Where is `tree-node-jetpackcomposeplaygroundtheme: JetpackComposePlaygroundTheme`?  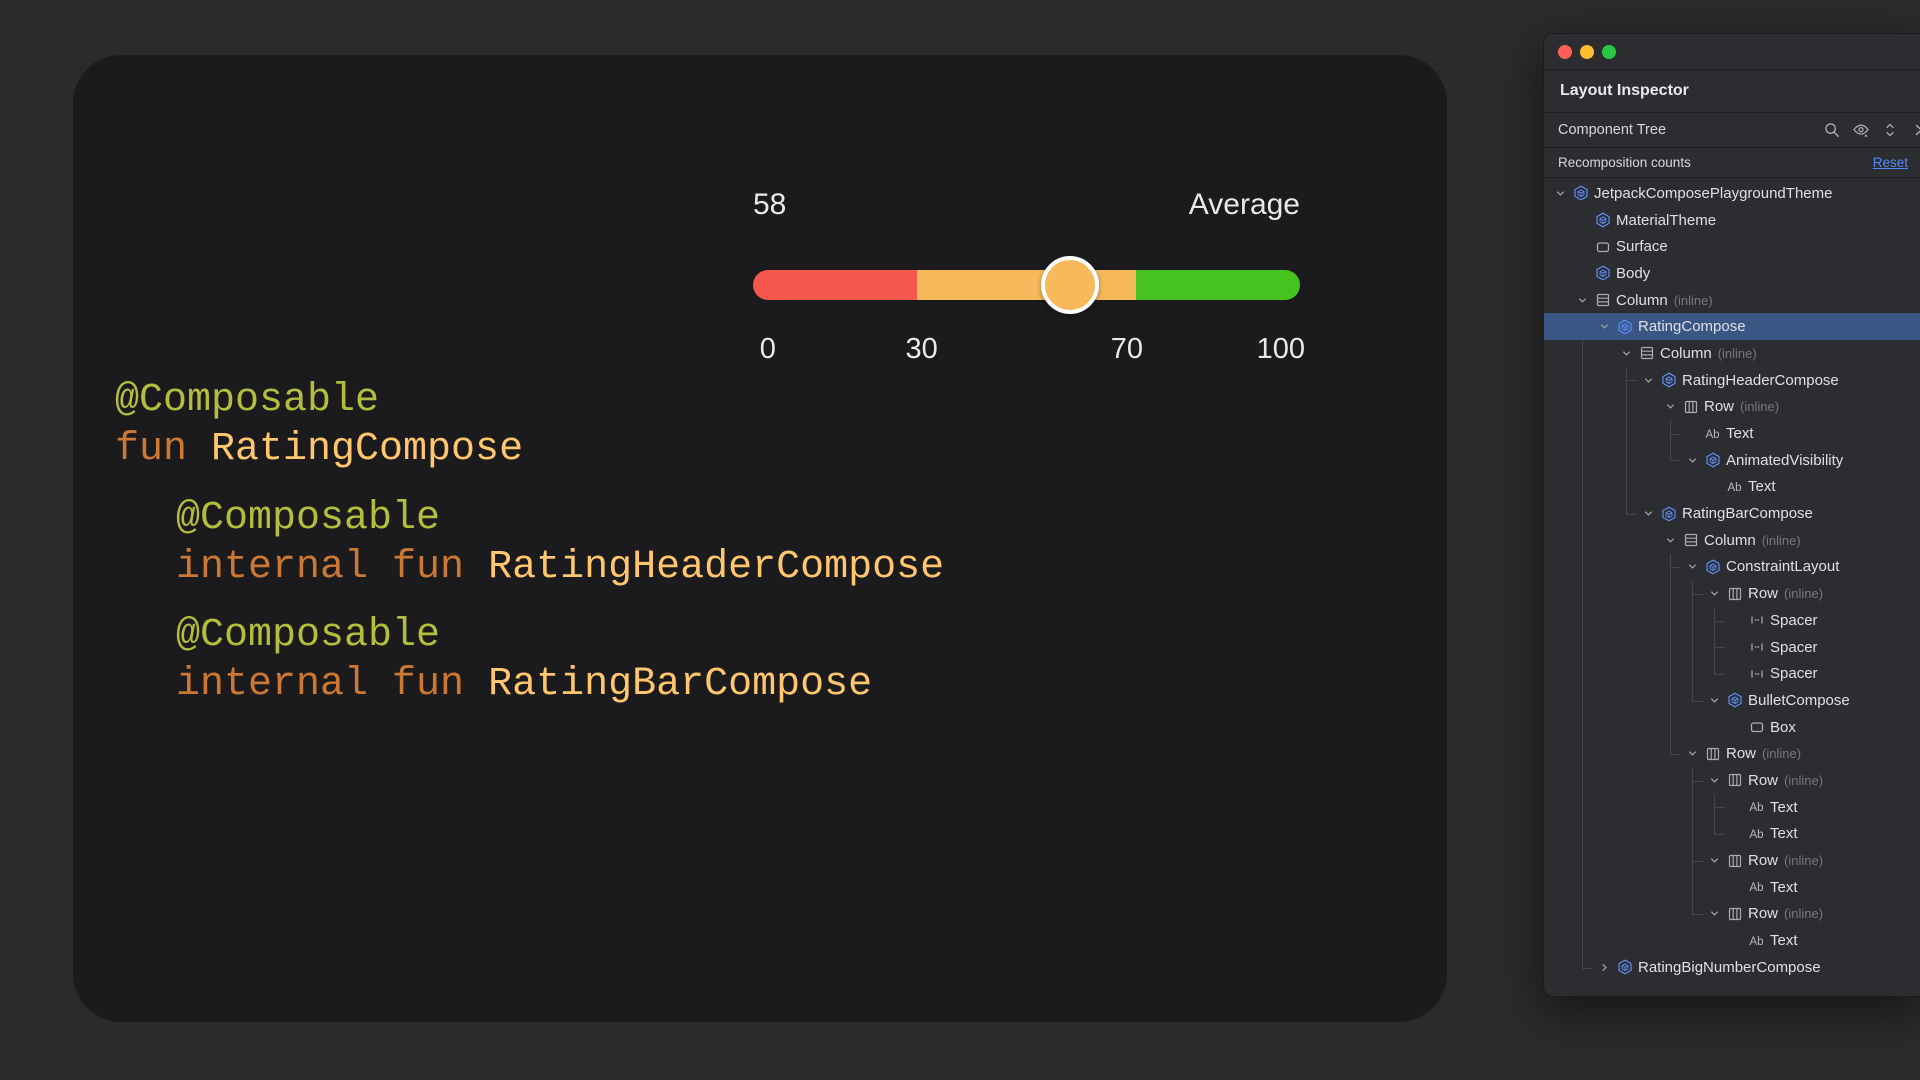 tree-node-jetpackcomposeplaygroundtheme: JetpackComposePlaygroundTheme is located at coordinates (1732, 193).